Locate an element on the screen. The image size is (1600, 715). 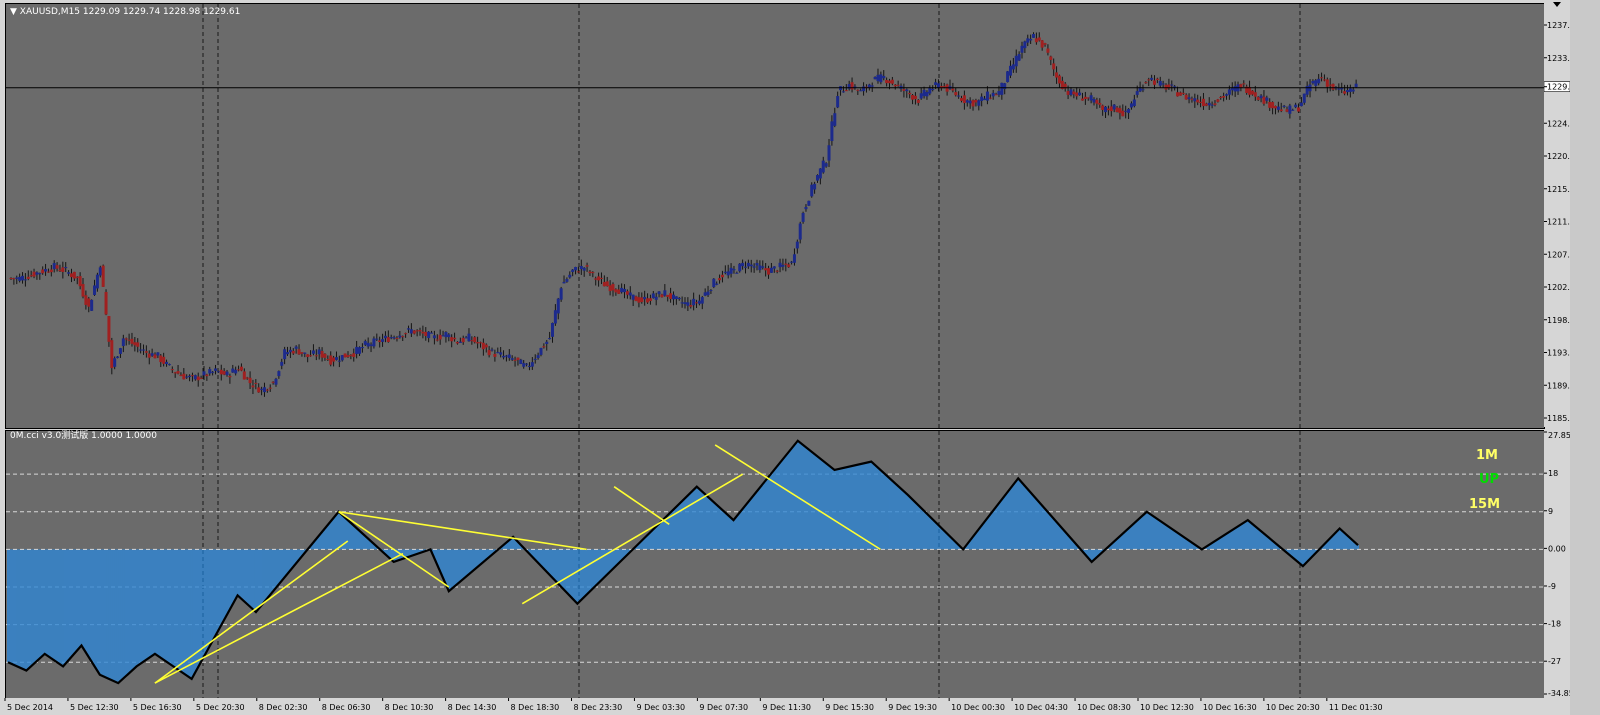
cci-tick-3: 0.00 is located at coordinates (1557, 548).